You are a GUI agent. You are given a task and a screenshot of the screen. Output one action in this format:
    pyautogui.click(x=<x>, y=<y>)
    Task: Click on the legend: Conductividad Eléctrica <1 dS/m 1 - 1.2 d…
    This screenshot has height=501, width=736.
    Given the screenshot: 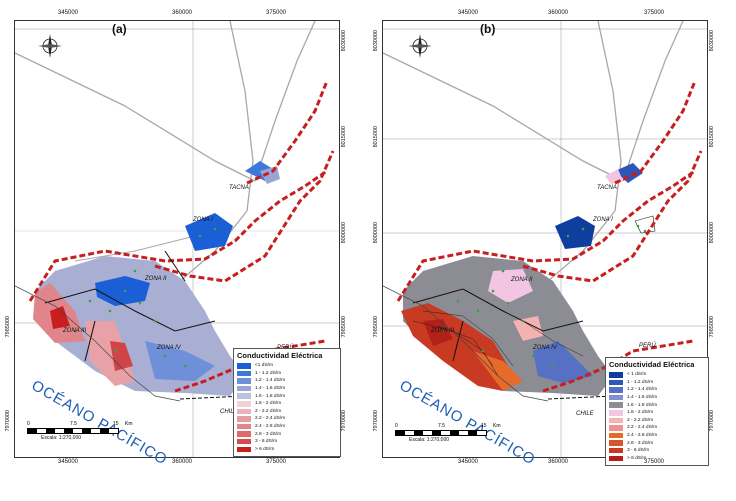 What is the action you would take?
    pyautogui.click(x=287, y=403)
    